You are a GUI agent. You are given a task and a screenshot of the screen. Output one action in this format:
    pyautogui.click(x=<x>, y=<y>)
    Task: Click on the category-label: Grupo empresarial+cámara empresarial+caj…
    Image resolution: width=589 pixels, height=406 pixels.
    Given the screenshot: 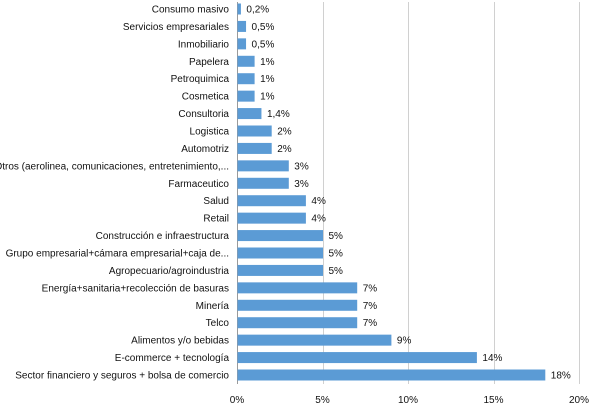 What is the action you would take?
    pyautogui.click(x=117, y=254)
    